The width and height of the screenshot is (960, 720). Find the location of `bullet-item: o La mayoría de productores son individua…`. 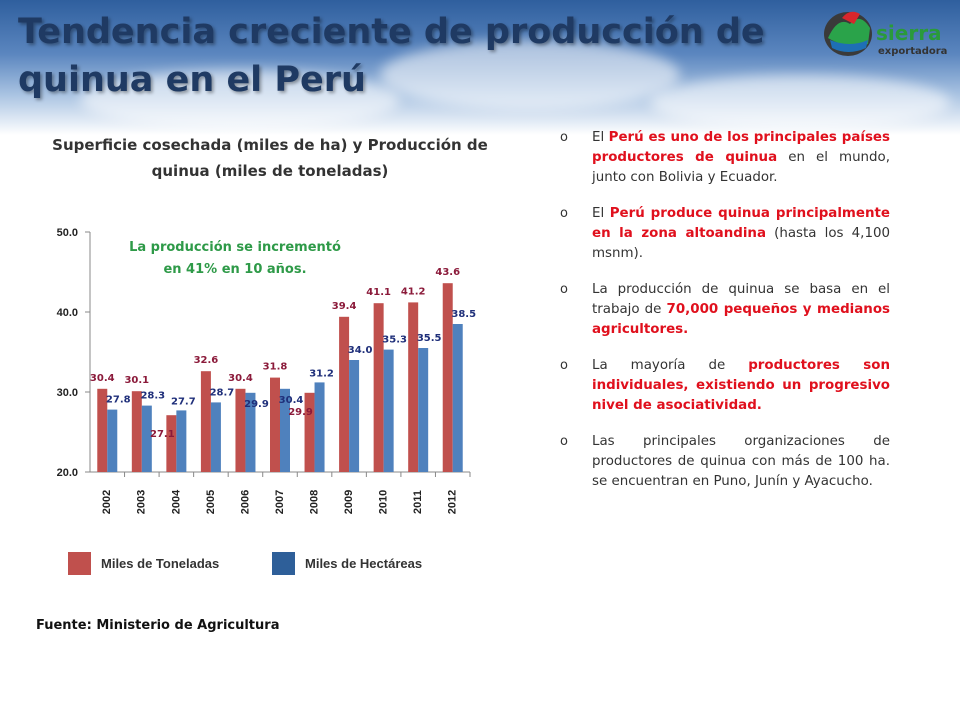

bullet-item: o La mayoría de productores son individua… is located at coordinates (725, 386).